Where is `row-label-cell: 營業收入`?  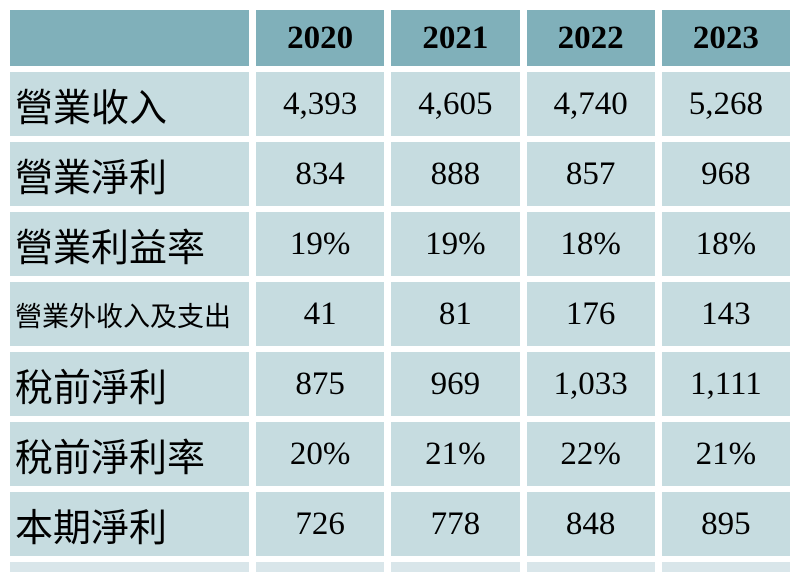
row-label-cell: 營業收入 is located at coordinates (129, 104).